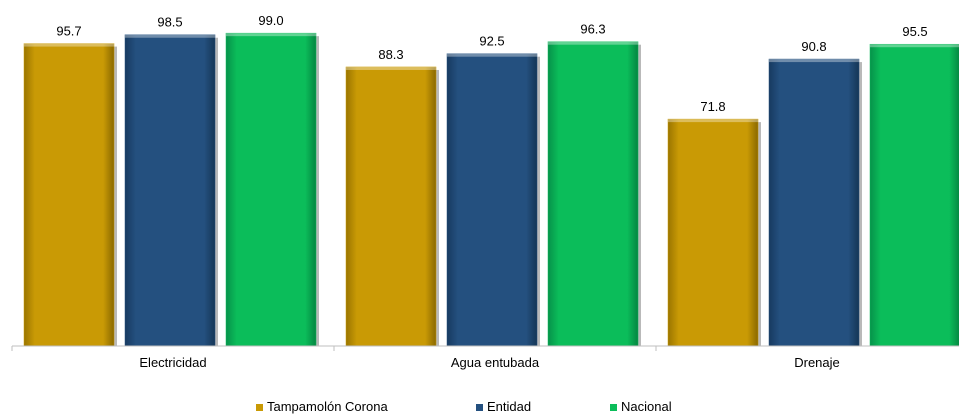  What do you see at coordinates (69, 45) in the screenshot?
I see `bar-highlight-tampamolon-corona-electricidad` at bounding box center [69, 45].